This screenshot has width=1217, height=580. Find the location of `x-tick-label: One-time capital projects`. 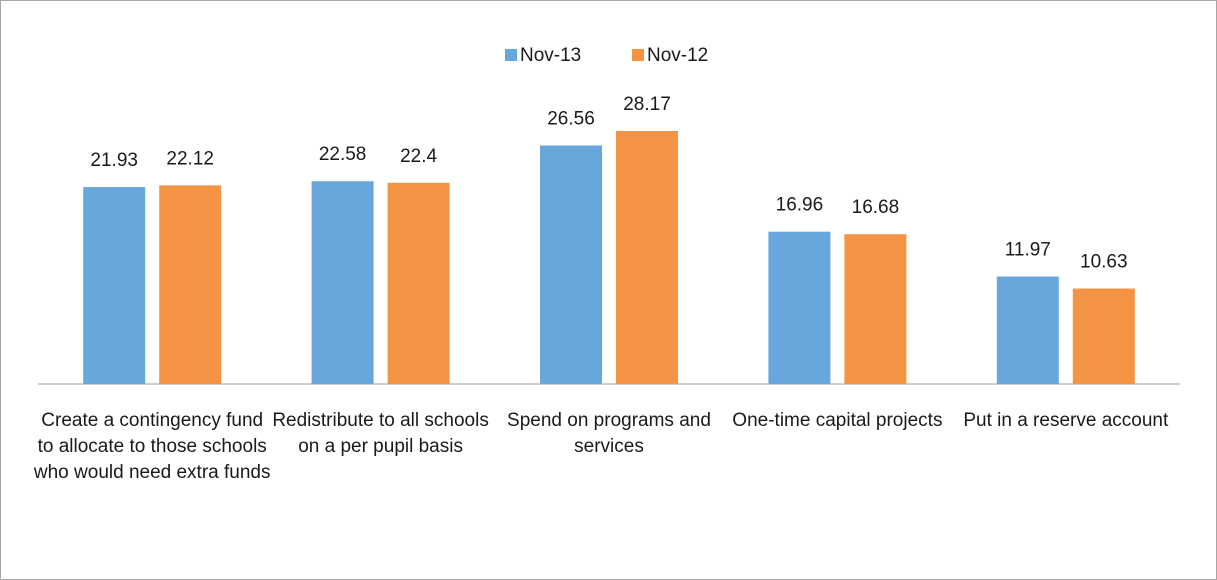

x-tick-label: One-time capital projects is located at coordinates (837, 420).